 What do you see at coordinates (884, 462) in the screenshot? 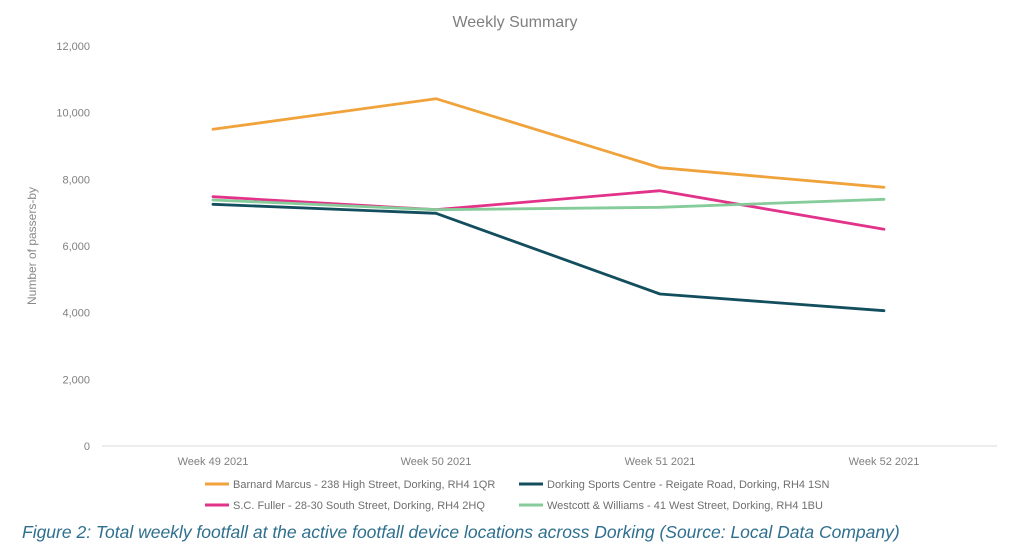
I see `x-tick-label: Week 52 2021` at bounding box center [884, 462].